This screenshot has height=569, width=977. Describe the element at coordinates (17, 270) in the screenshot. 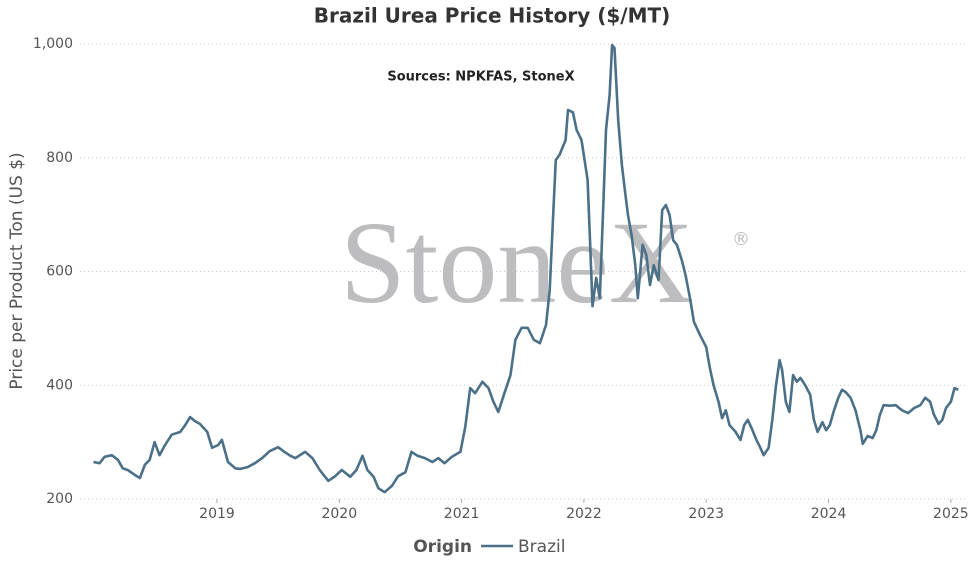

I see `y-axis-label: Price per Product Ton (US $)` at that location.